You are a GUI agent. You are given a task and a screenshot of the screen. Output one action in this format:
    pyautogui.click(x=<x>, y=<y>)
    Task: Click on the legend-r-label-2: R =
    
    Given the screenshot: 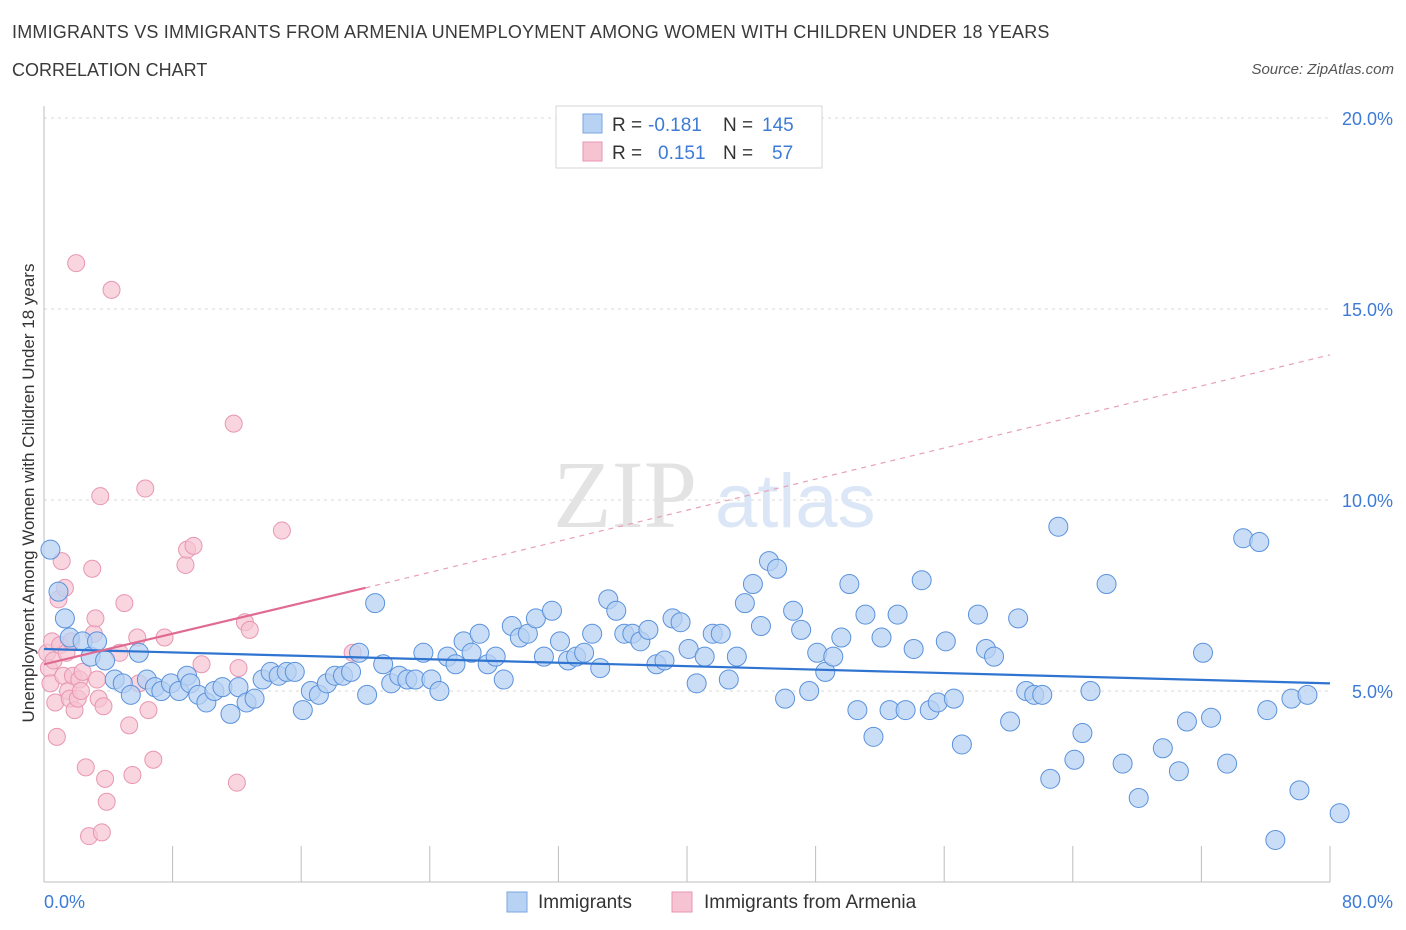 What is the action you would take?
    pyautogui.click(x=627, y=153)
    